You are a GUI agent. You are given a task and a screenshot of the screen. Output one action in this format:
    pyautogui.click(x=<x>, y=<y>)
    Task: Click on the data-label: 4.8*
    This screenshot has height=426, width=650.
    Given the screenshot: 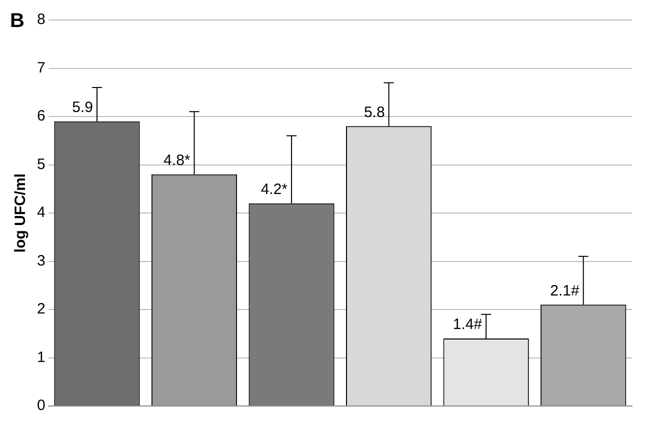 What is the action you would take?
    pyautogui.click(x=177, y=161)
    